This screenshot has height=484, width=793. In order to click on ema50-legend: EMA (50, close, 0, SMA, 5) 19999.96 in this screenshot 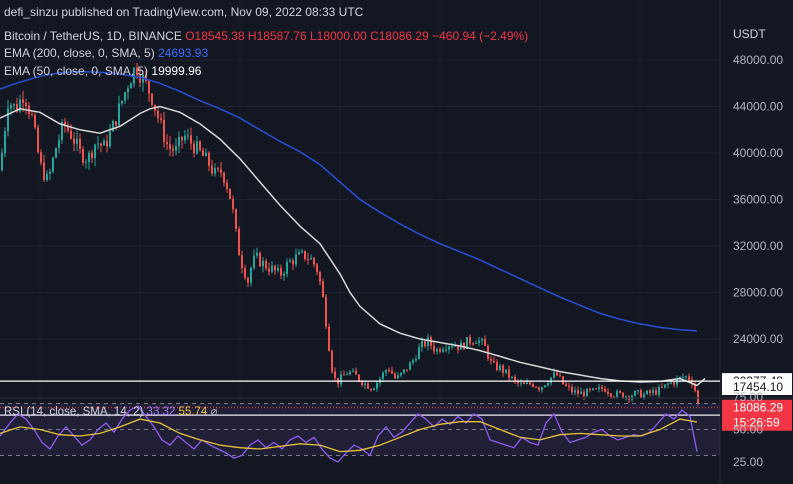, I will do `click(102, 71)`.